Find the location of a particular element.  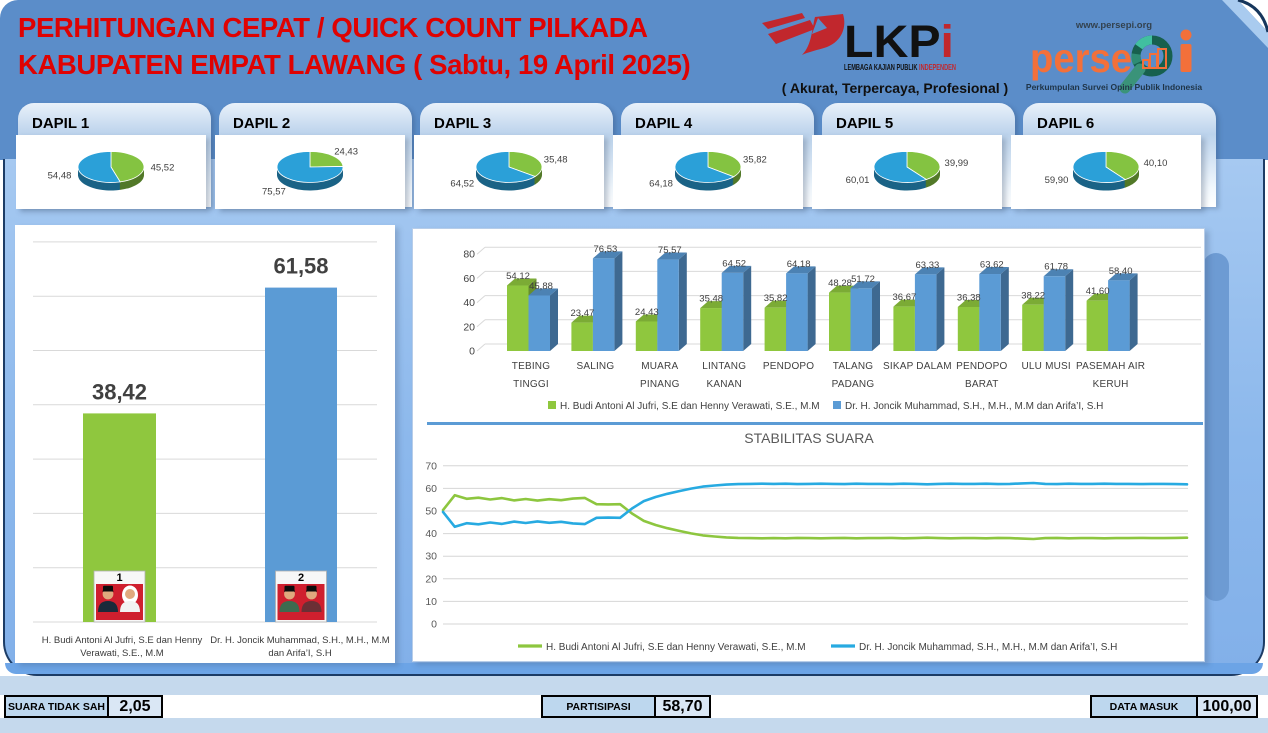

partisipasi-label: PARTISIPASI is located at coordinates (598, 706).